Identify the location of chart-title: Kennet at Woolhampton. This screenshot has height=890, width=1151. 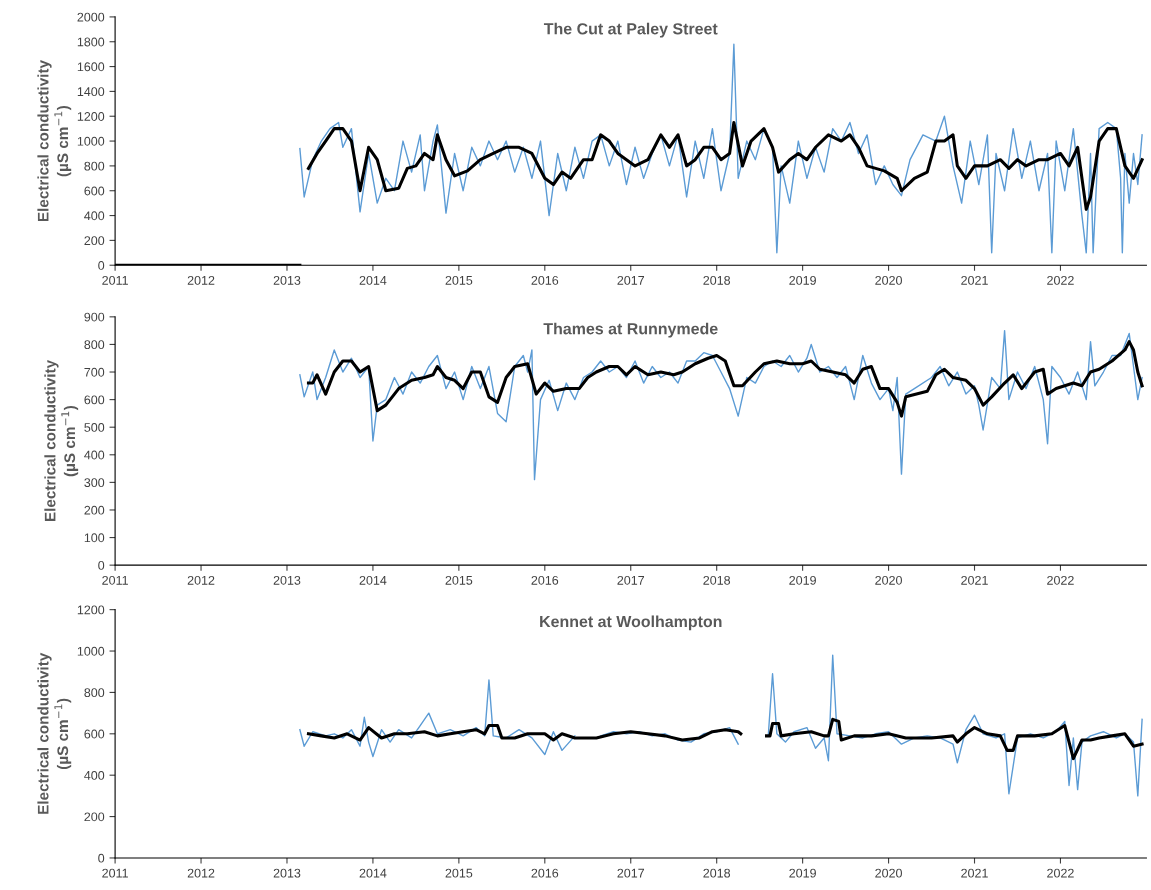
(631, 623).